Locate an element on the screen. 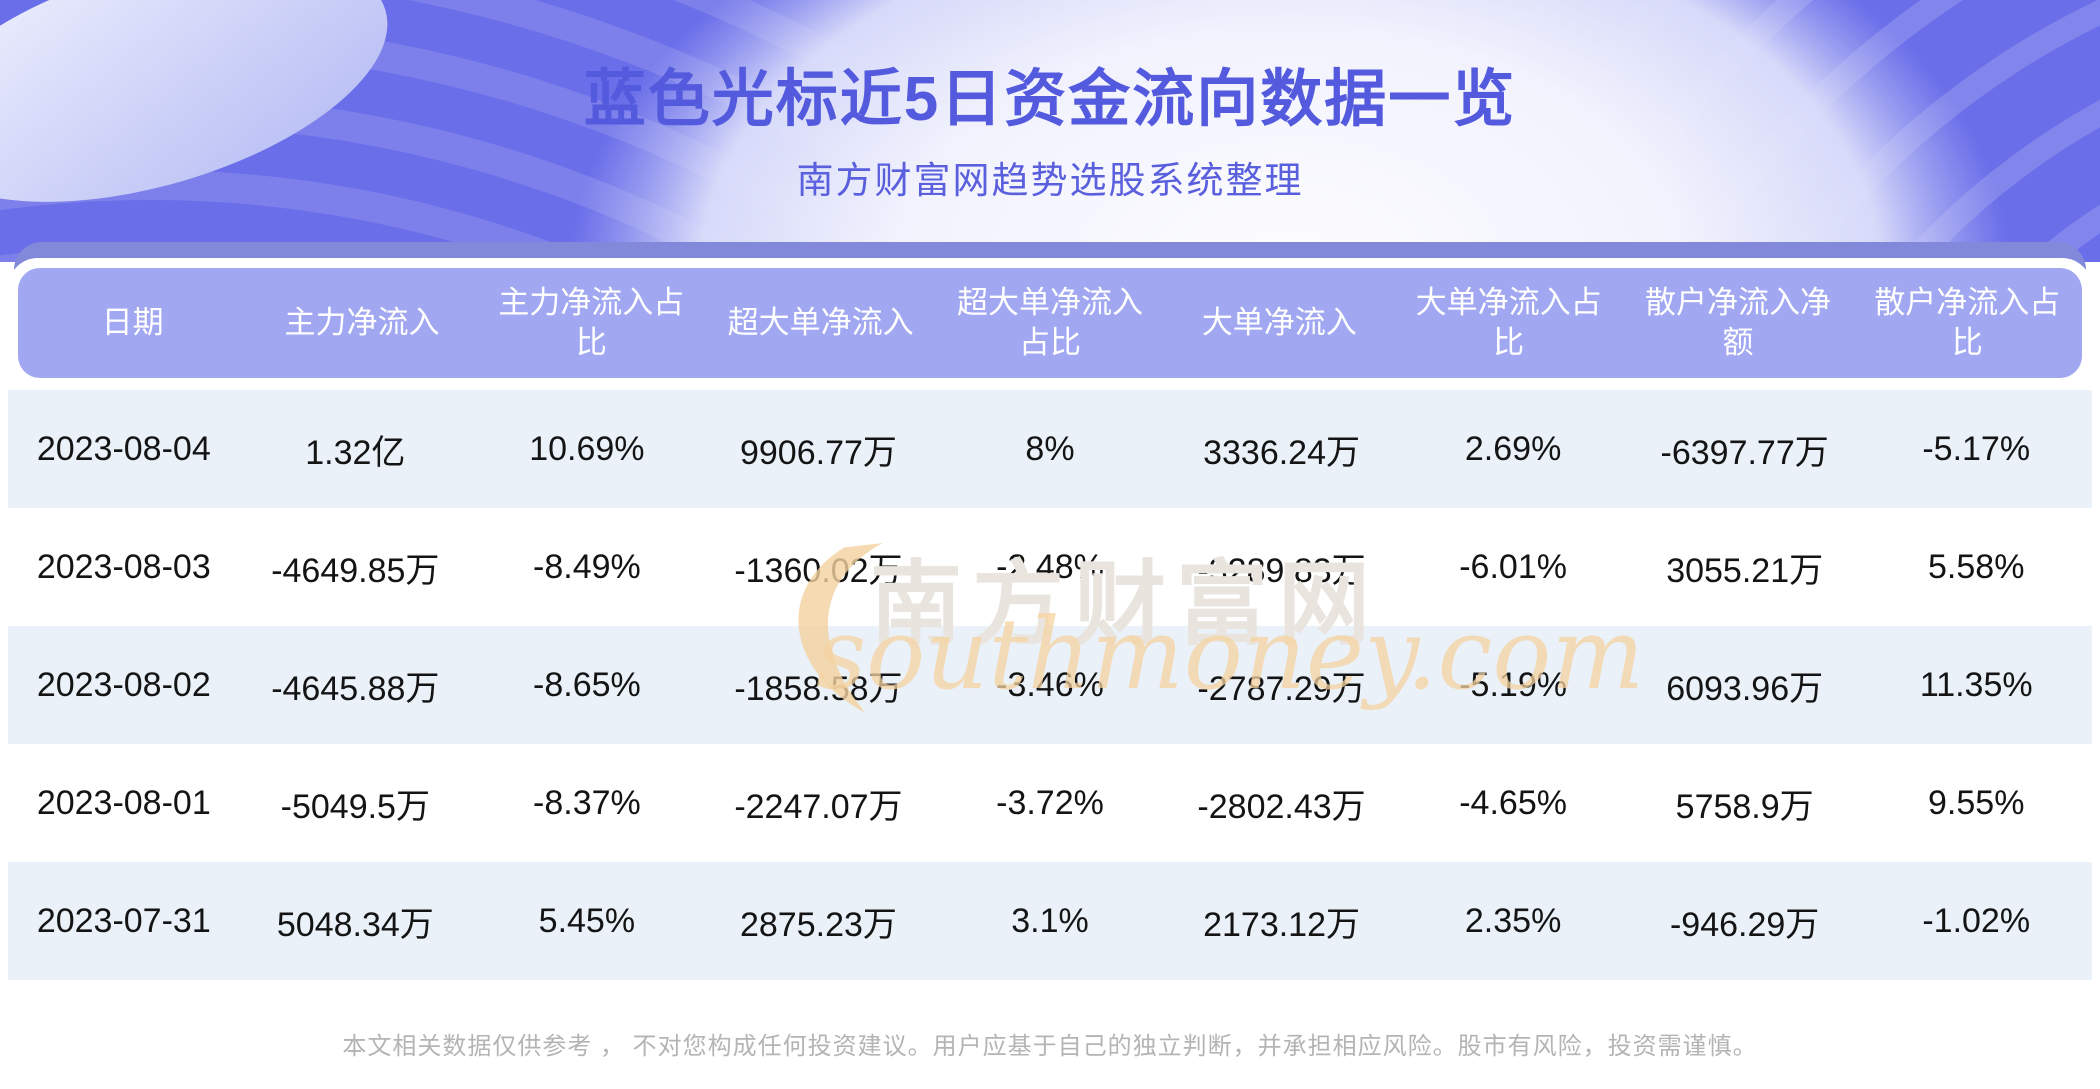  table-cell: 2023-08-03 is located at coordinates (123, 566).